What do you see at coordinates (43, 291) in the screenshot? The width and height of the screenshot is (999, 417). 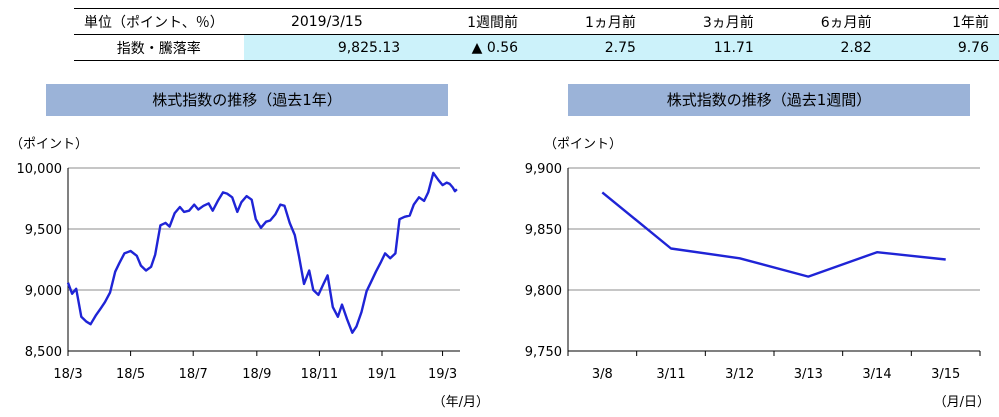 I see `y-tick-label: 9,000` at bounding box center [43, 291].